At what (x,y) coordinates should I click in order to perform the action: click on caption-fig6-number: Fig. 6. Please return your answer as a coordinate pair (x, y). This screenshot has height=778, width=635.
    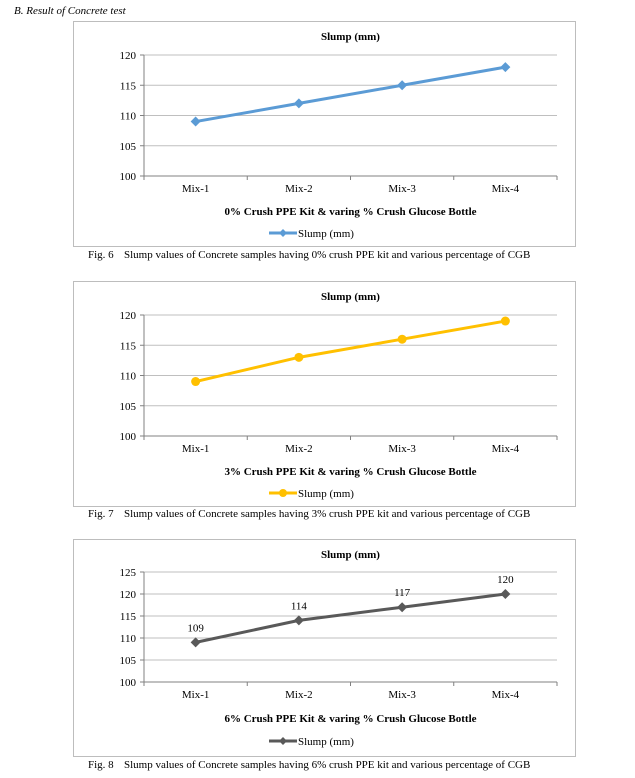
    Looking at the image, I should click on (101, 255).